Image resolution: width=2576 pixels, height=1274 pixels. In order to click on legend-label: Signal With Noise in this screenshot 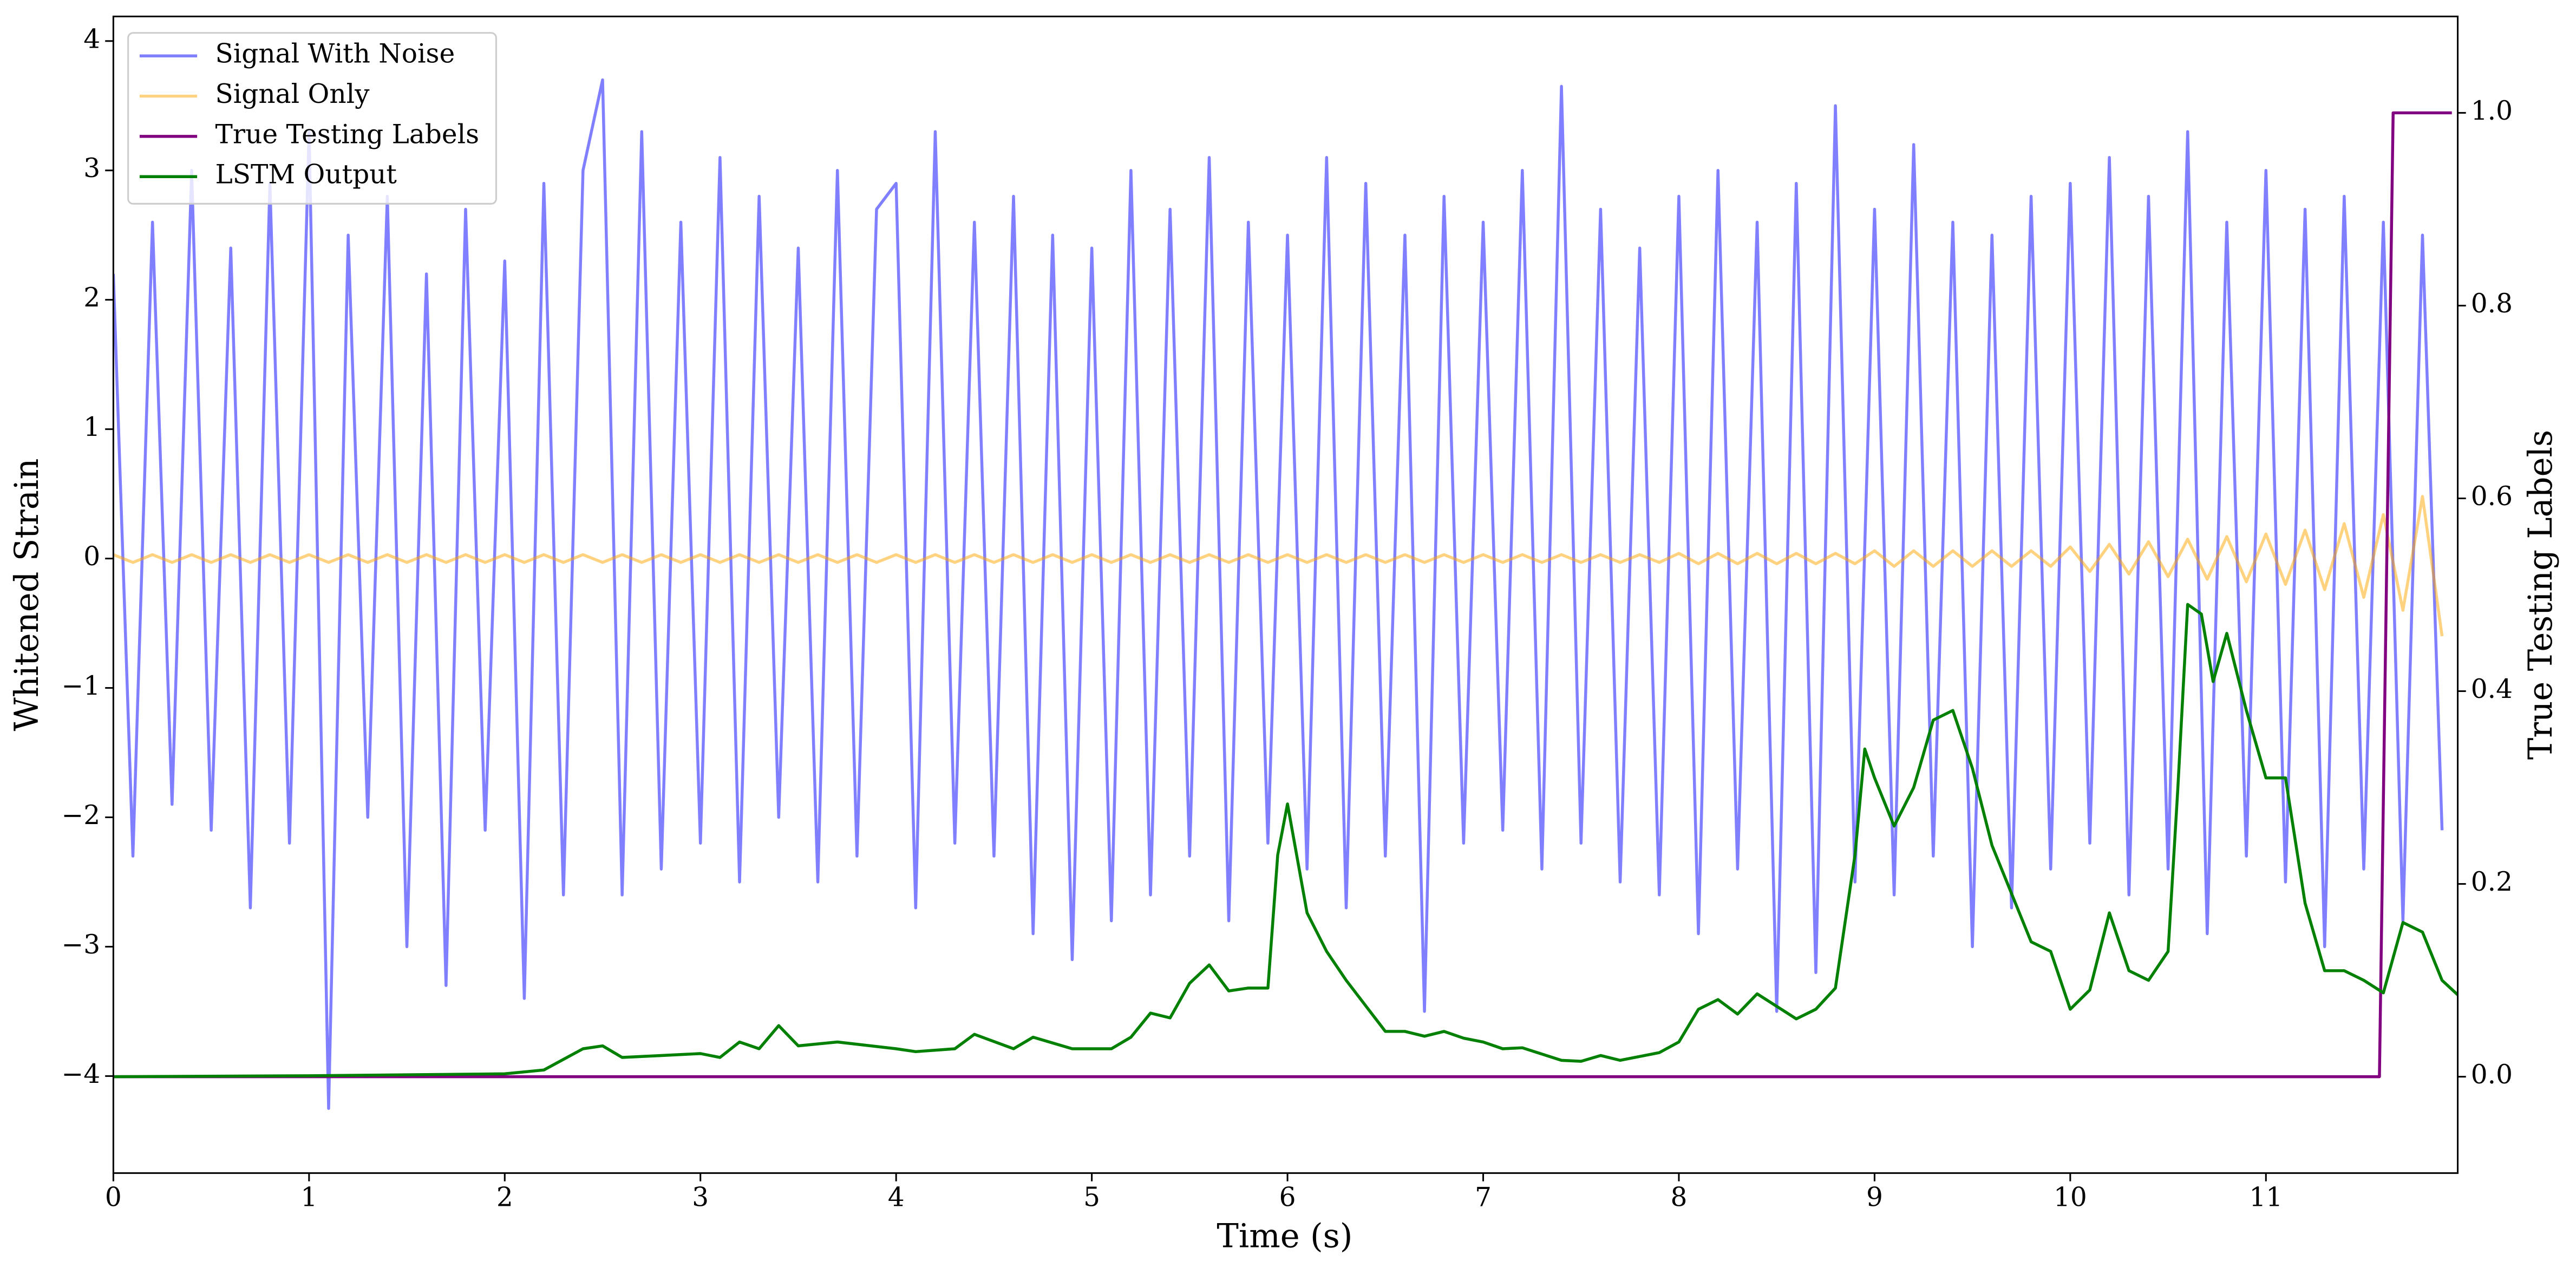, I will do `click(335, 54)`.